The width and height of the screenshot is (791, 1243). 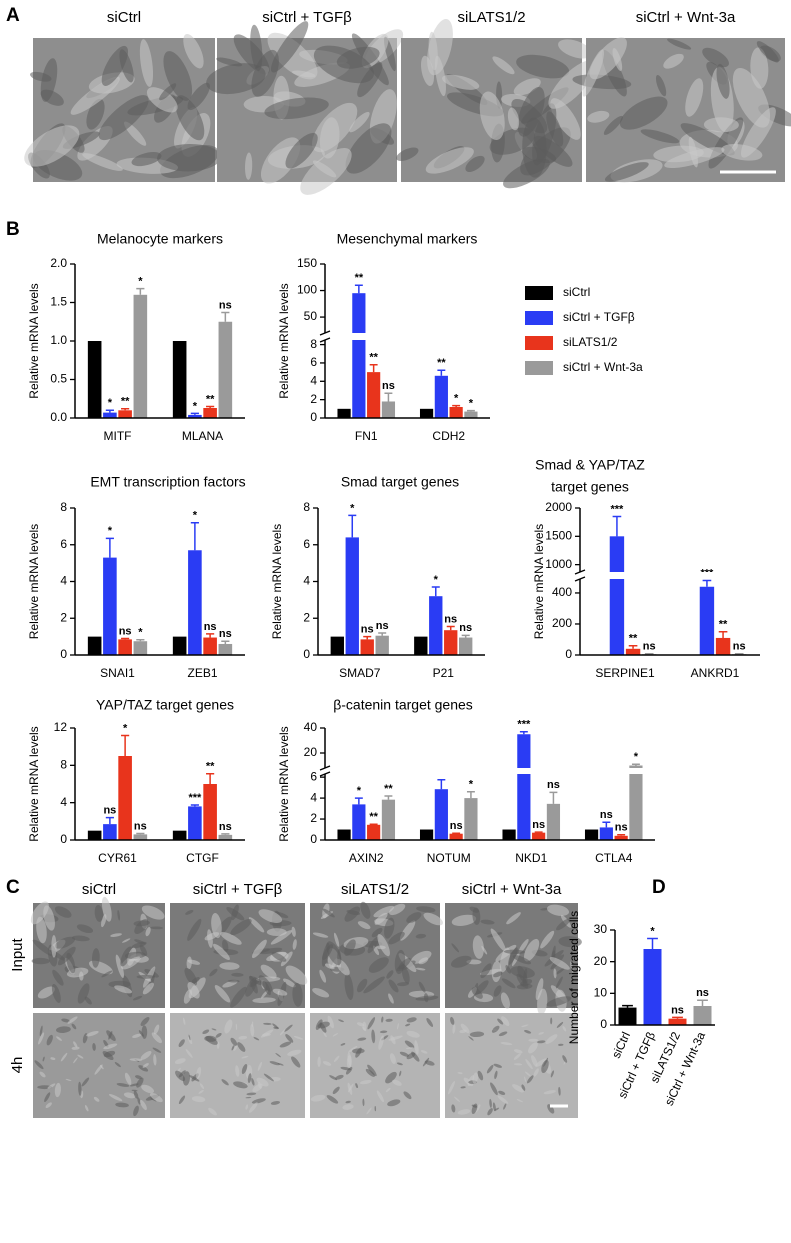 I want to click on y-tick-label: 6, so click(x=313, y=776).